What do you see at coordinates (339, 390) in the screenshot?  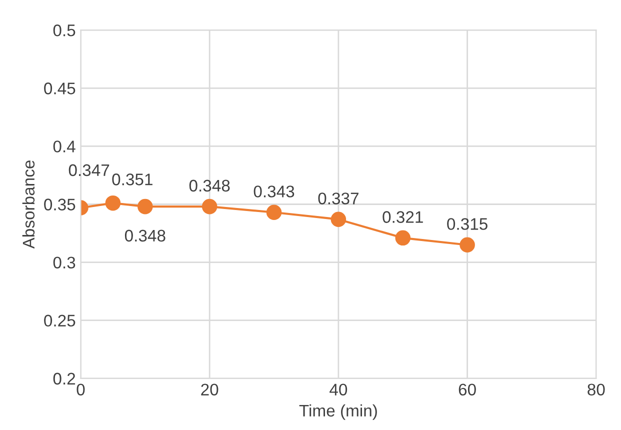 I see `x-tick-label: 40` at bounding box center [339, 390].